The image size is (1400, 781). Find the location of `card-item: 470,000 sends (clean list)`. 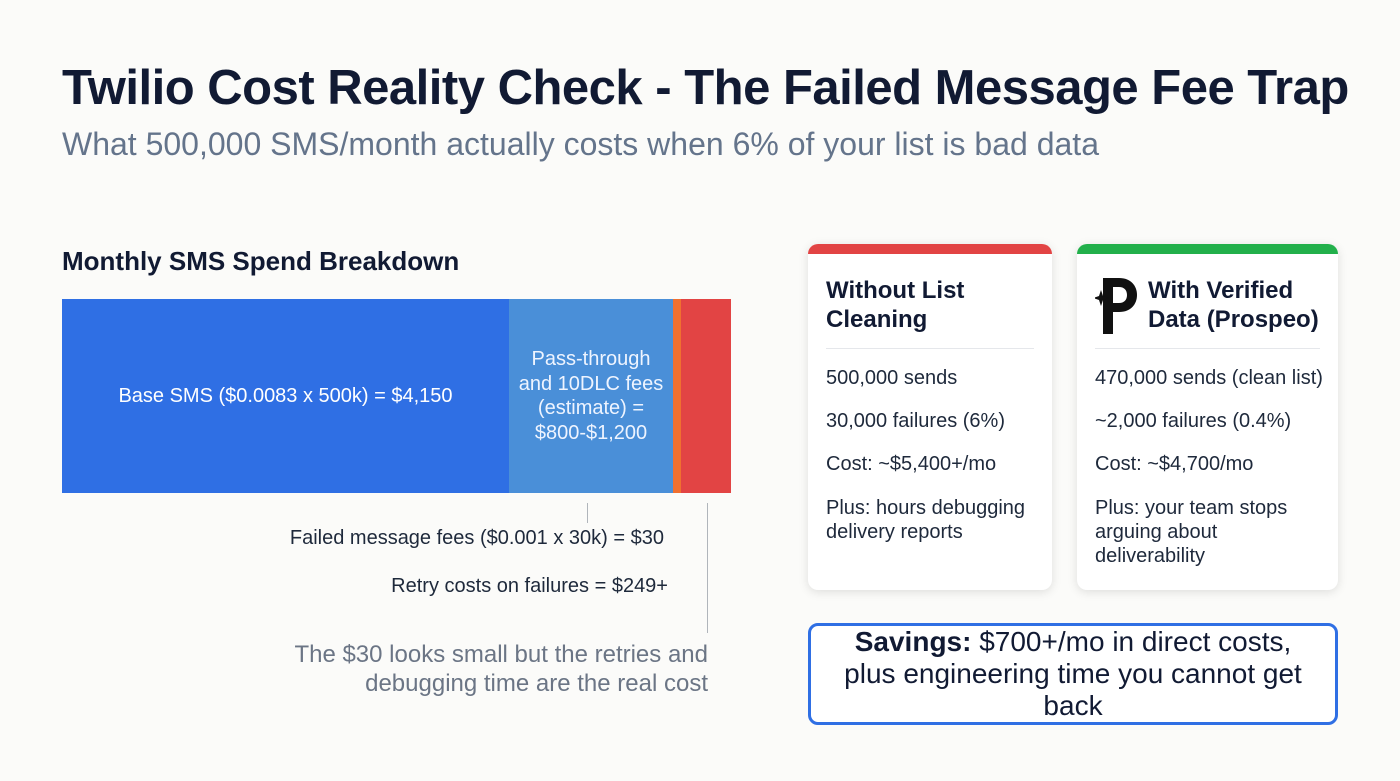

card-item: 470,000 sends (clean list) is located at coordinates (1209, 378).